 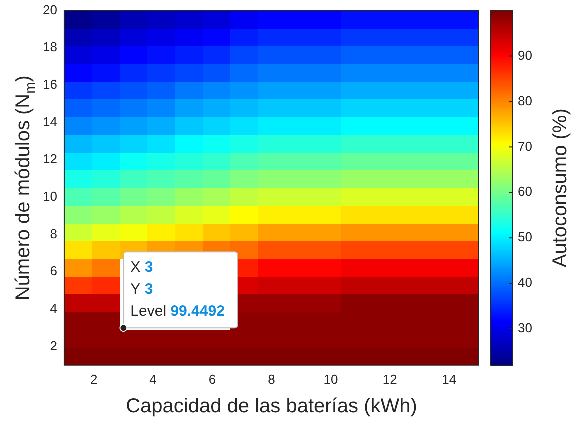 I want to click on y-tick-label: 6, so click(x=54, y=271).